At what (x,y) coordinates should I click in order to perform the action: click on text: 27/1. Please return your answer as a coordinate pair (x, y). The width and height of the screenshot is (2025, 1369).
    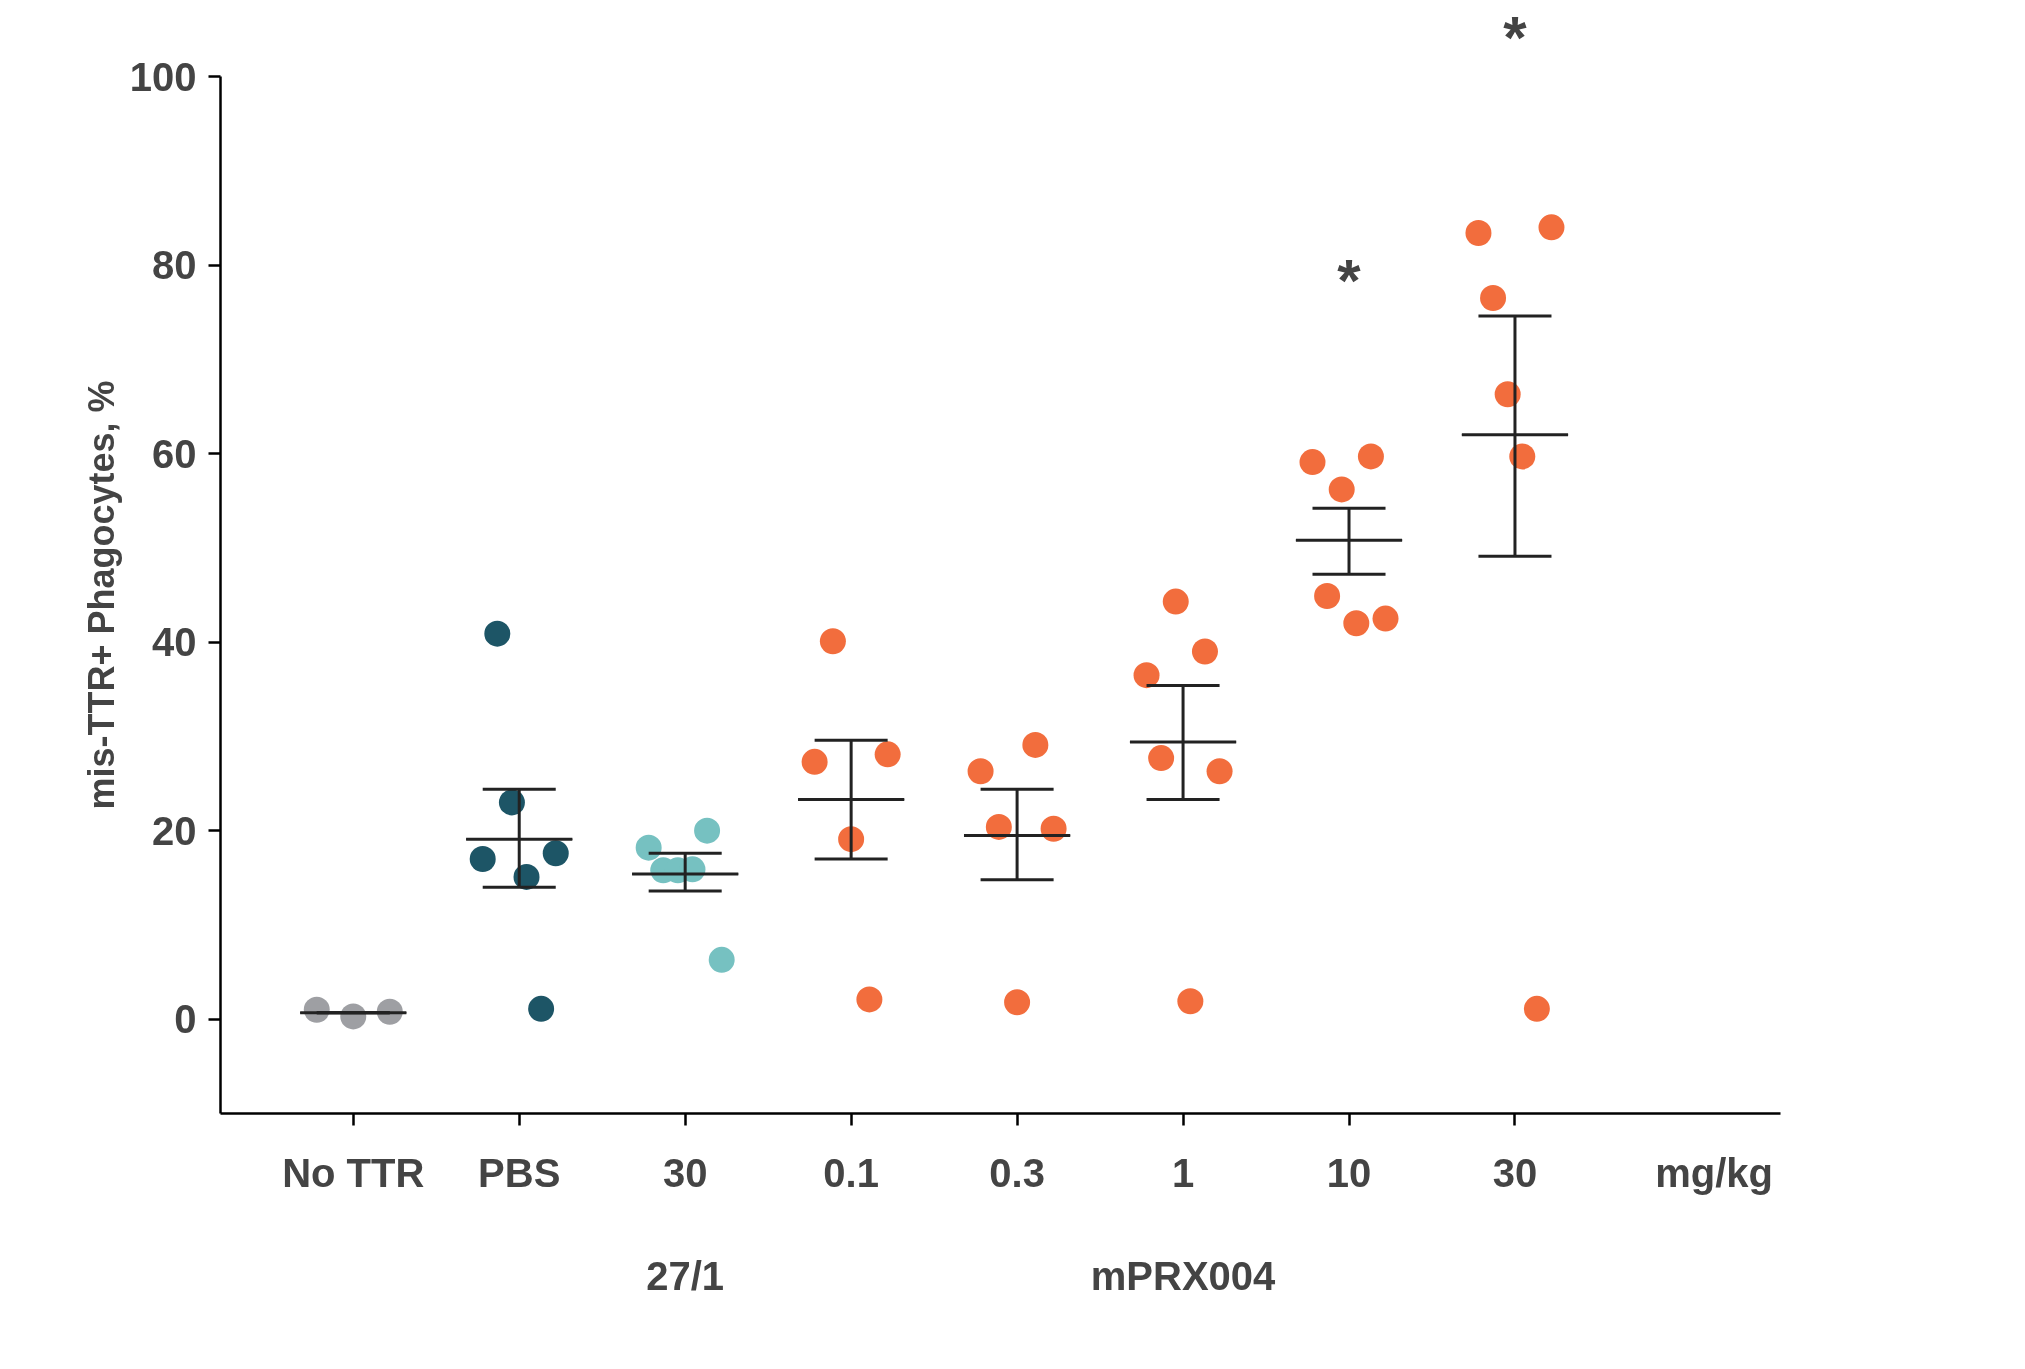
    Looking at the image, I should click on (685, 1275).